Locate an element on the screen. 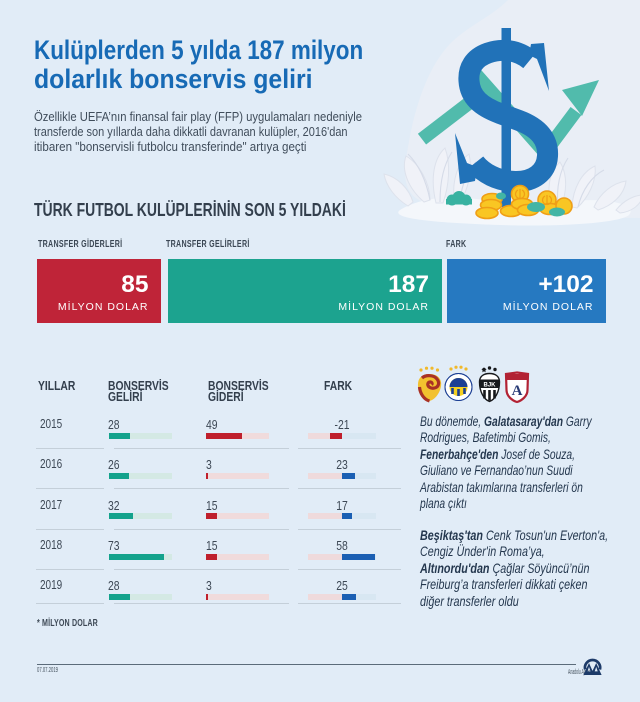 The width and height of the screenshot is (640, 702). svg-text: A is located at coordinates (517, 391).